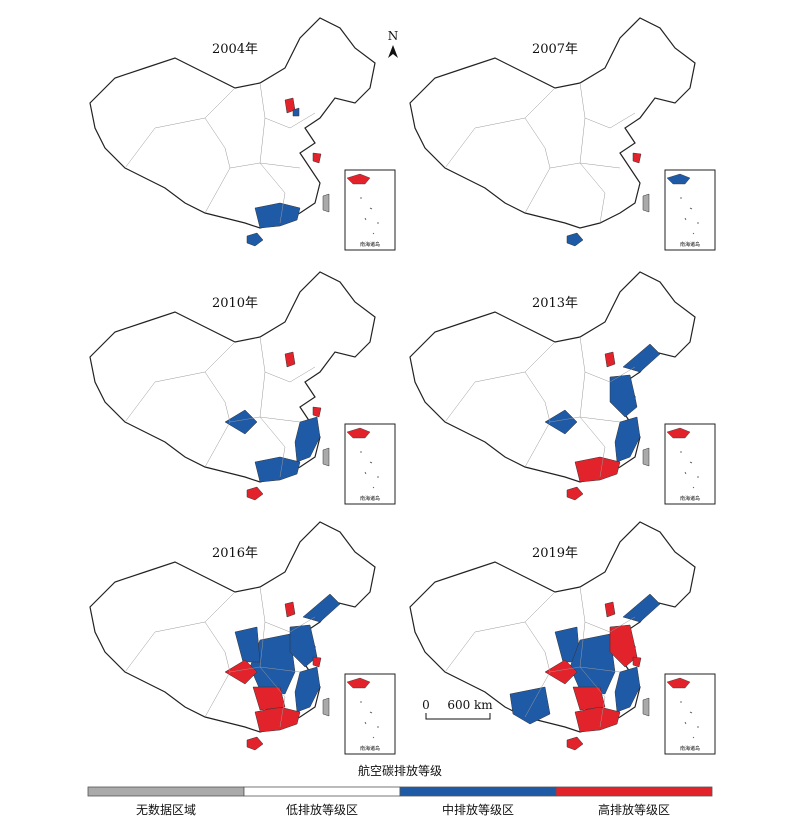 The image size is (800, 837). Describe the element at coordinates (478, 809) in the screenshot. I see `legend-item: 中排放等级区` at that location.